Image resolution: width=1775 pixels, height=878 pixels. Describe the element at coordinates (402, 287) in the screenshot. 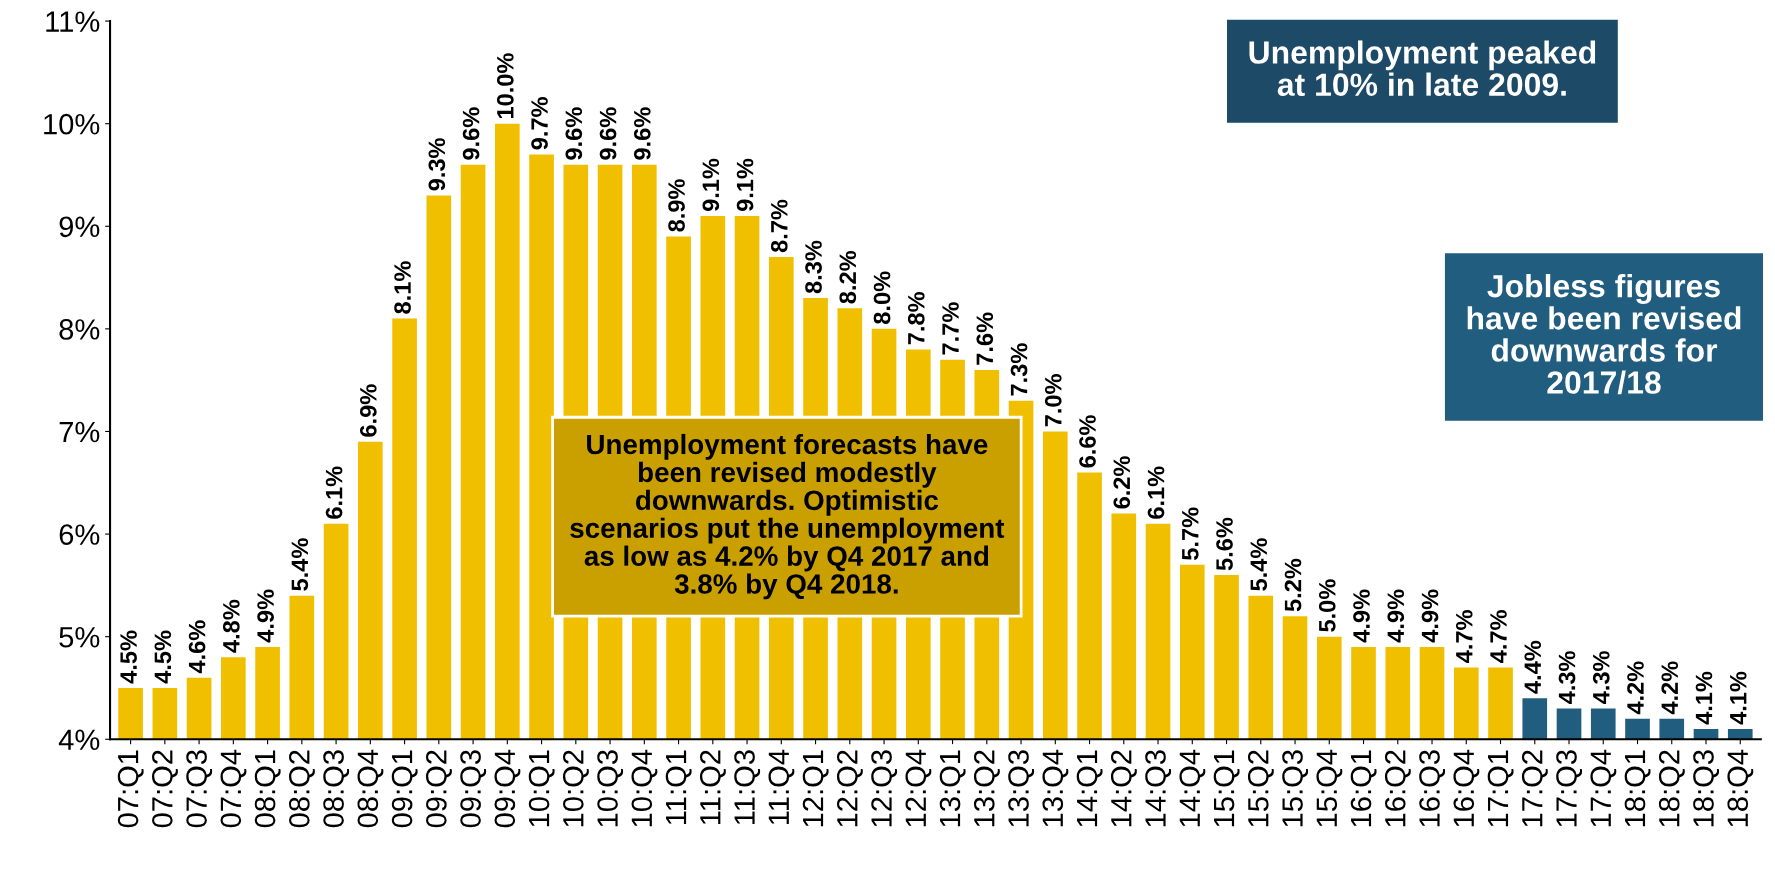

I see `data-label: 8.1%` at that location.